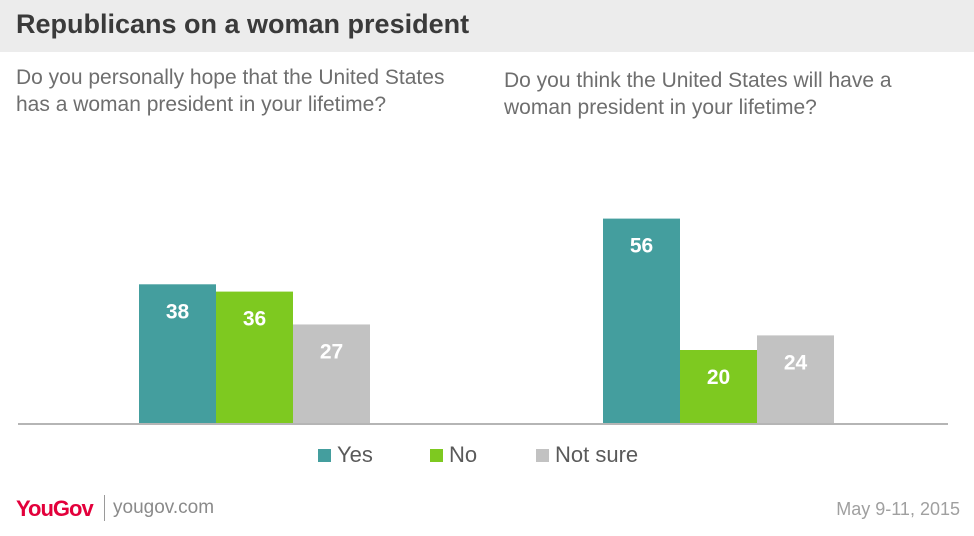 Image resolution: width=974 pixels, height=536 pixels. I want to click on legend-item-no: No, so click(453, 455).